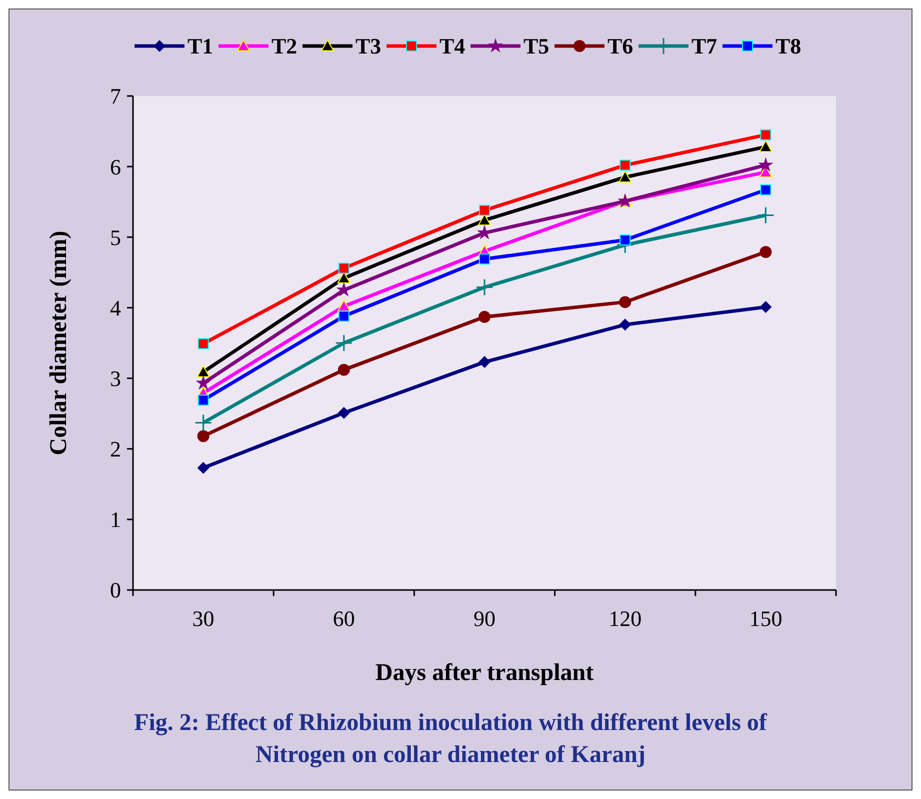  I want to click on y-tick-label: 1, so click(115, 519).